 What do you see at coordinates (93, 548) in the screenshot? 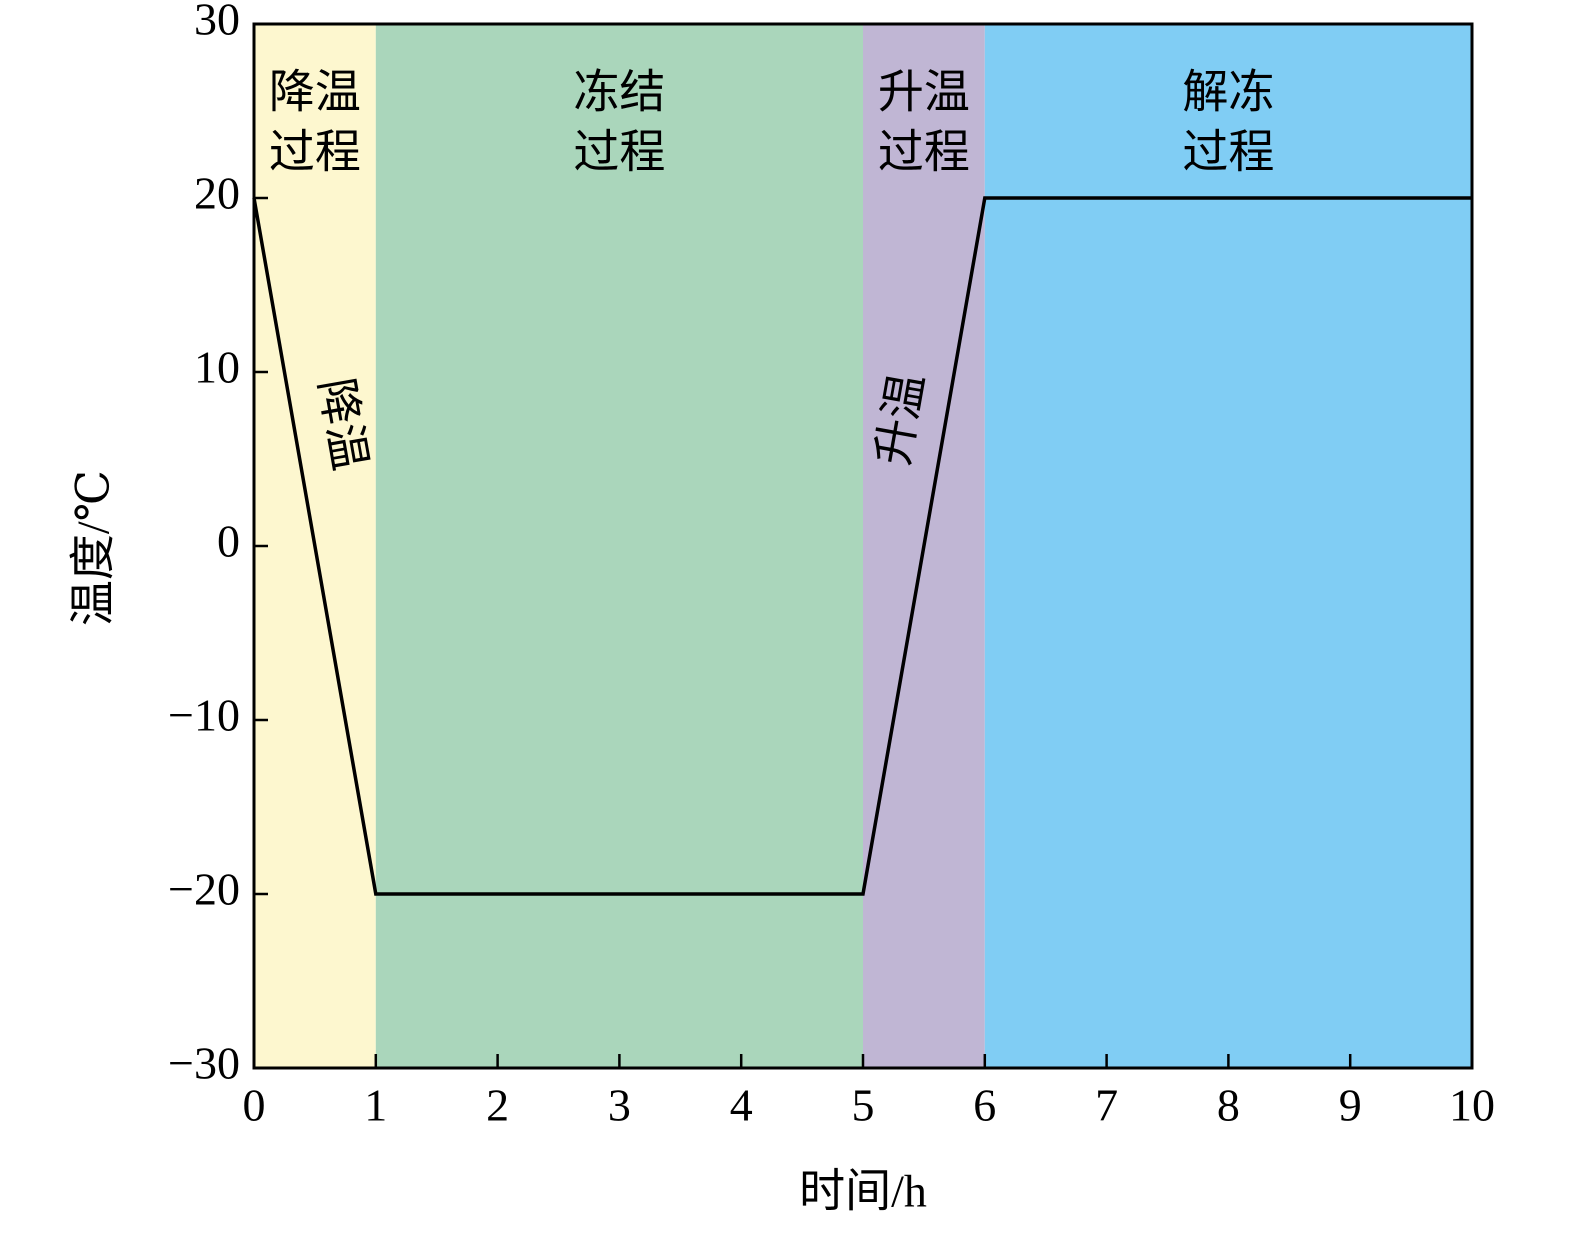
I see `y-axis-label: 温度/℃` at bounding box center [93, 548].